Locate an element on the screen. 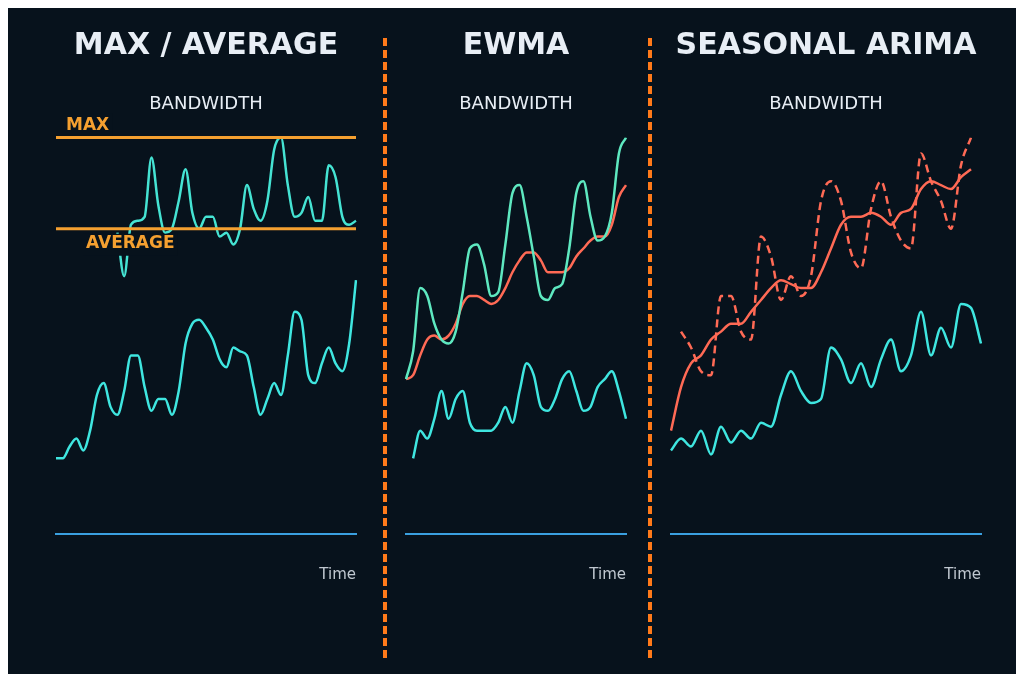 The image size is (1024, 682). ref-line-label: MAX is located at coordinates (88, 123).